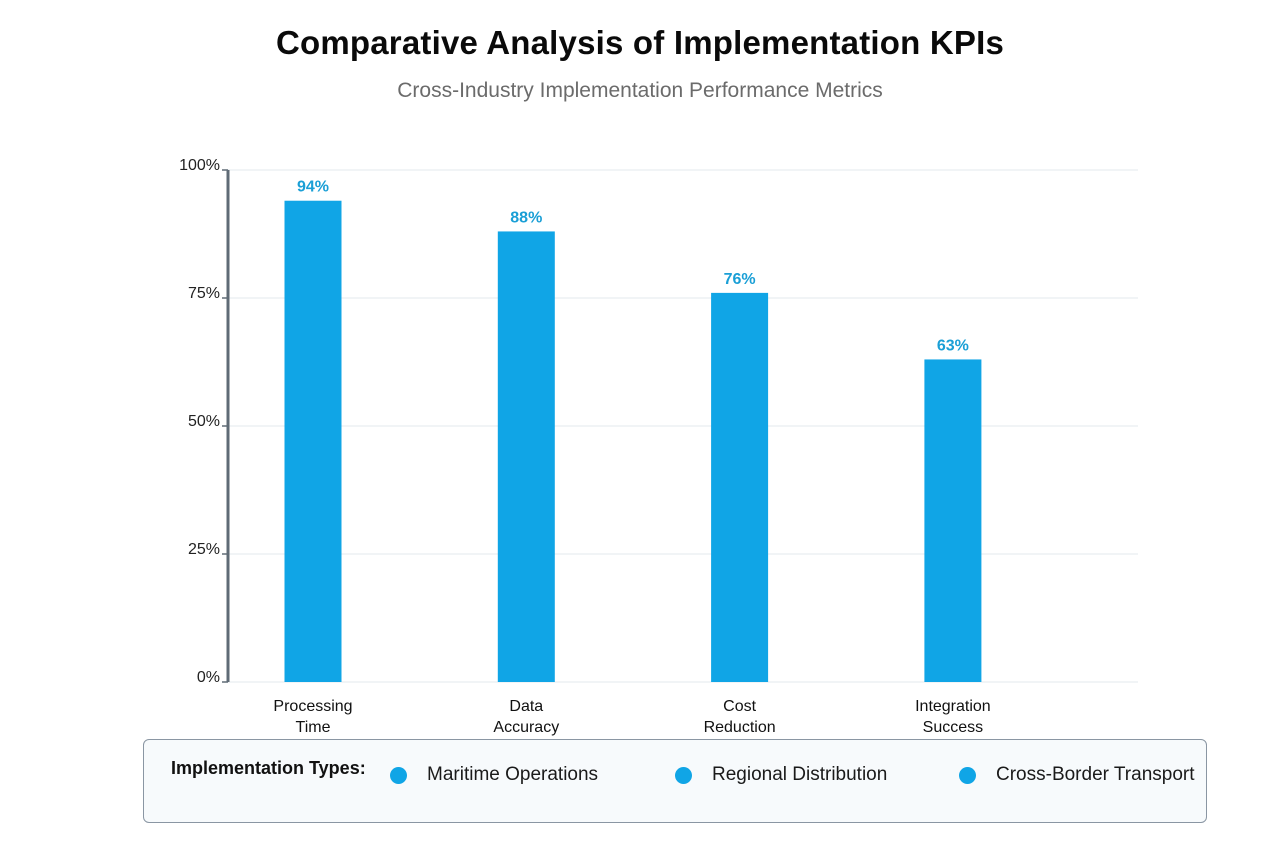  What do you see at coordinates (953, 706) in the screenshot?
I see `x-tick-label-line: Integration` at bounding box center [953, 706].